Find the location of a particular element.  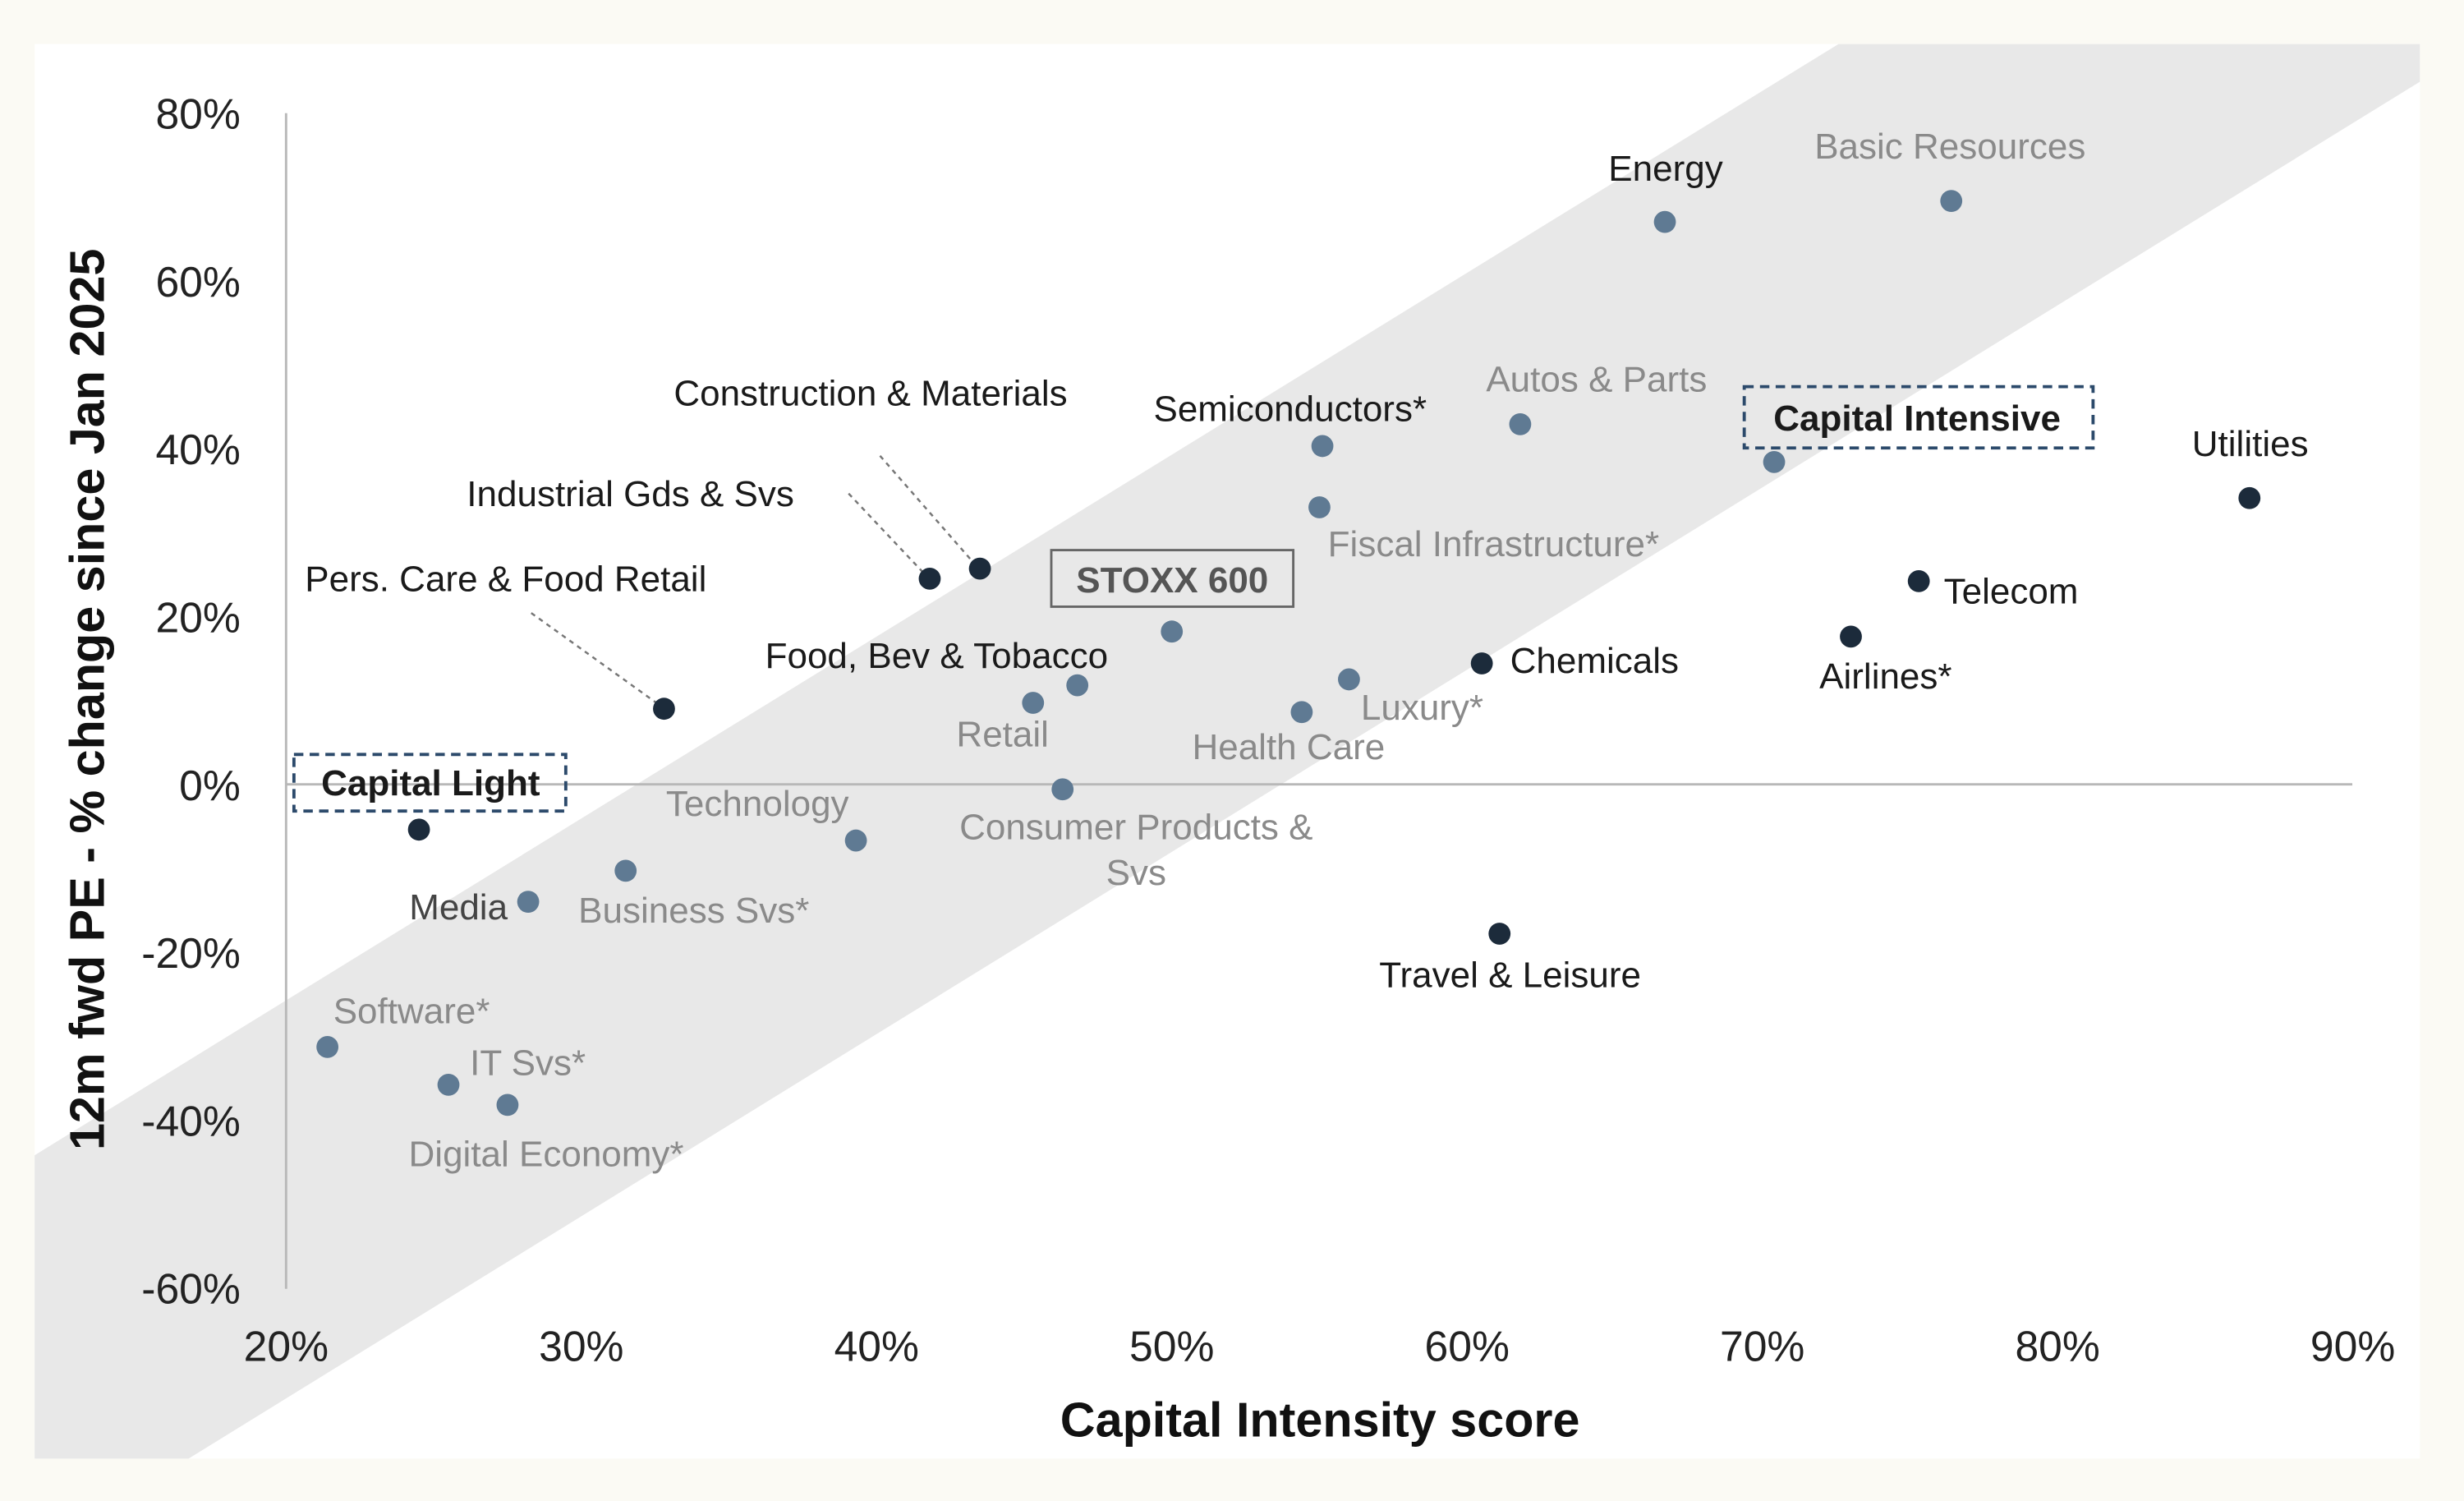

point-label: Digital Economy* is located at coordinates (546, 1155).